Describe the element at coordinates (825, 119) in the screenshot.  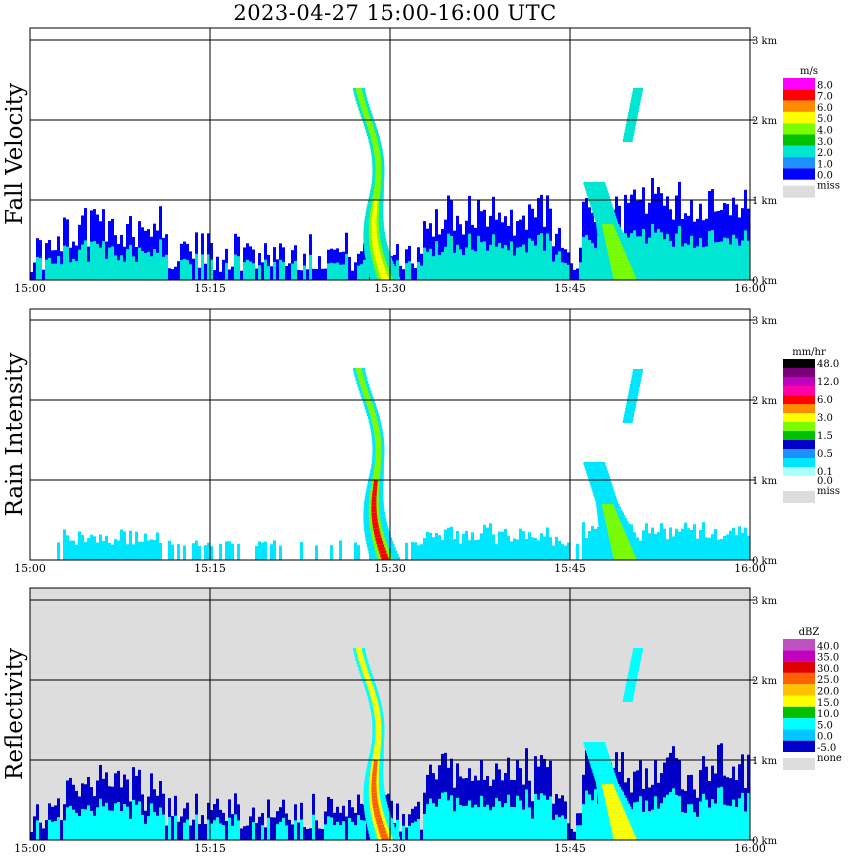
I see `legend-label: 5.0` at that location.